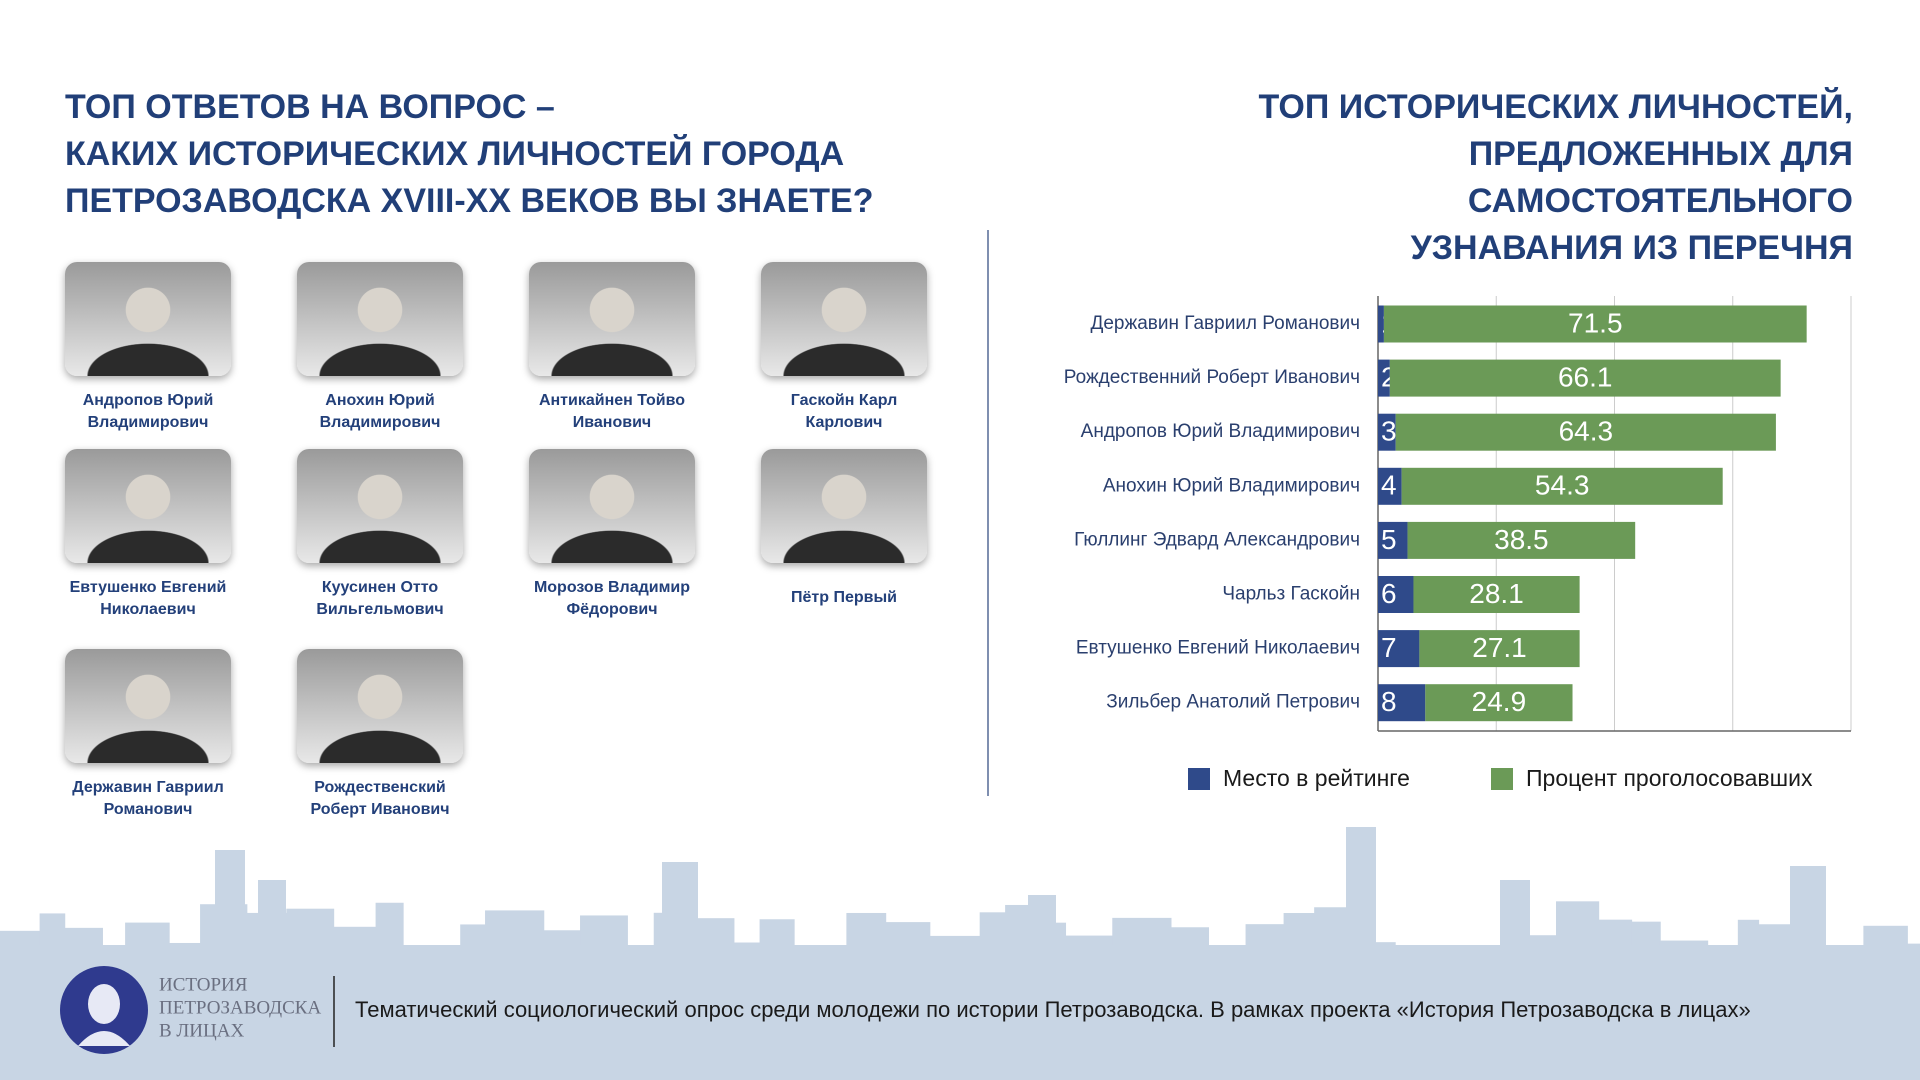 This screenshot has height=1080, width=1920. What do you see at coordinates (380, 787) in the screenshot?
I see `name-line: Рождественский` at bounding box center [380, 787].